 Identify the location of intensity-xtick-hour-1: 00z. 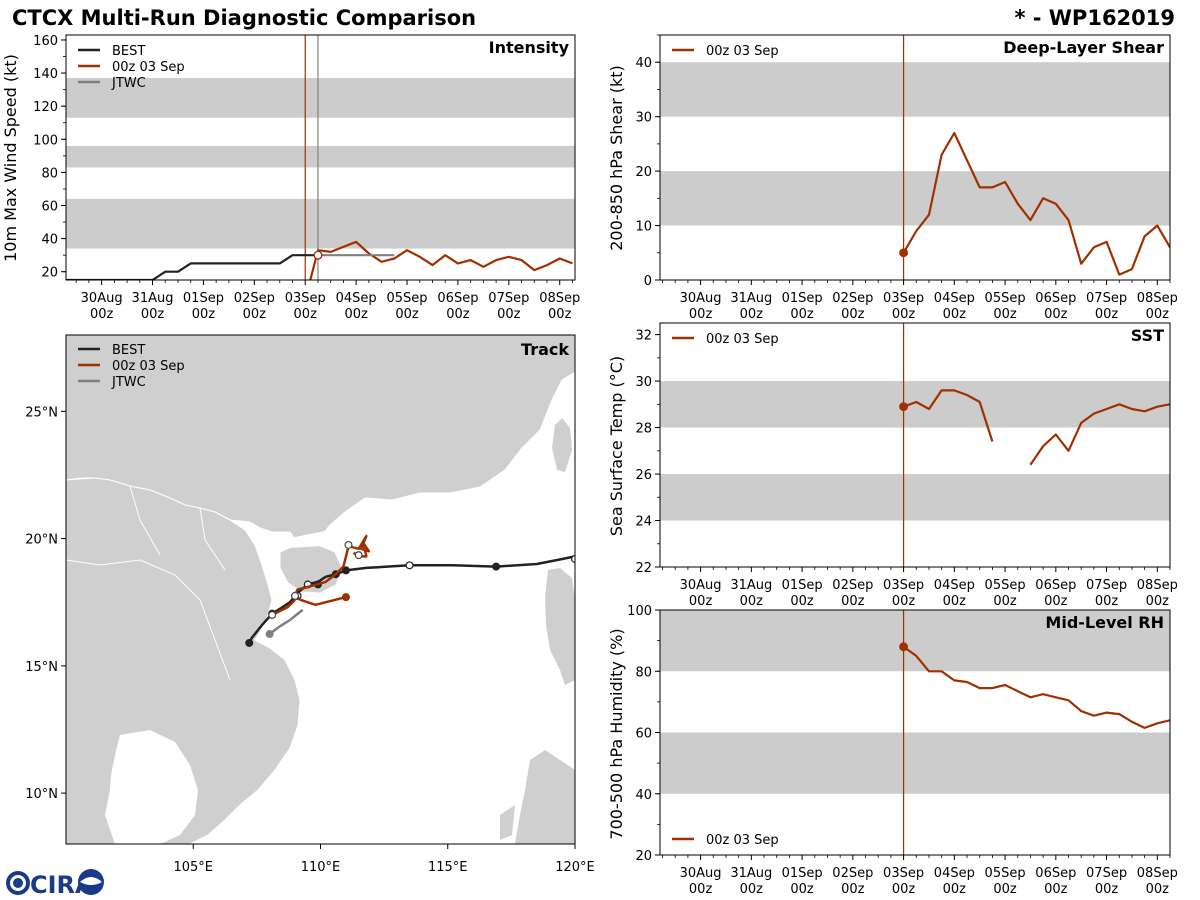
(153, 314).